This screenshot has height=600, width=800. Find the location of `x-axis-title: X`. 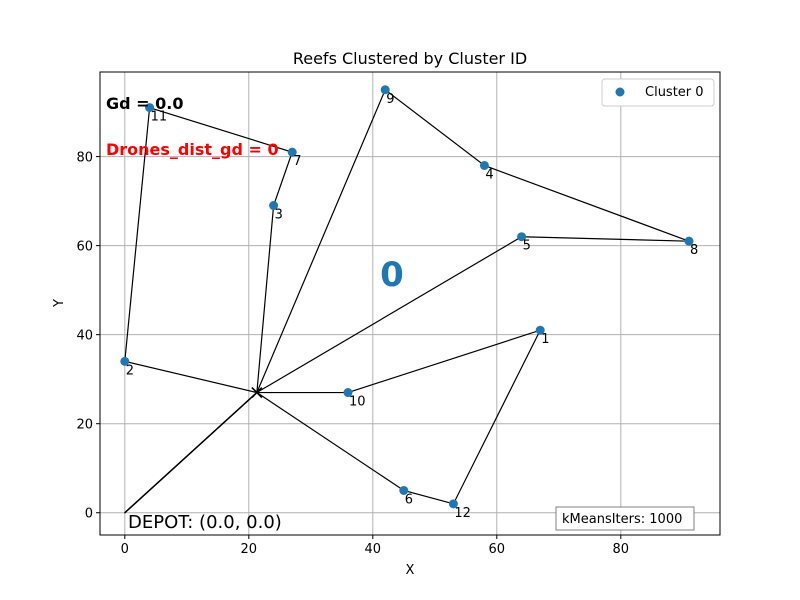

x-axis-title: X is located at coordinates (410, 570).